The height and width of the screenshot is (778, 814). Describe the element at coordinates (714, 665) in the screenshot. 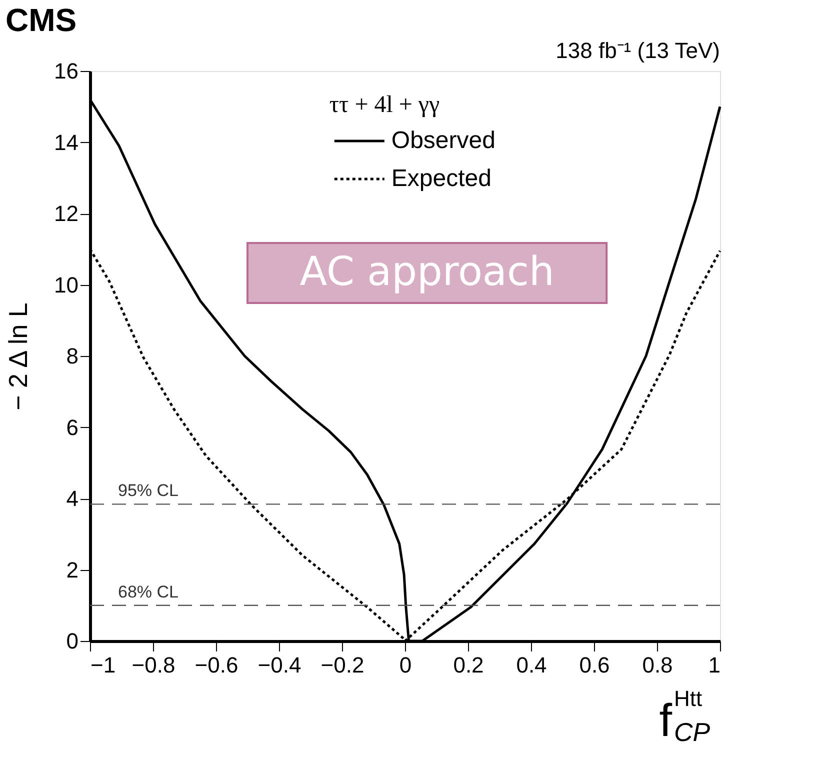

I see `x-tick-label: 1` at that location.